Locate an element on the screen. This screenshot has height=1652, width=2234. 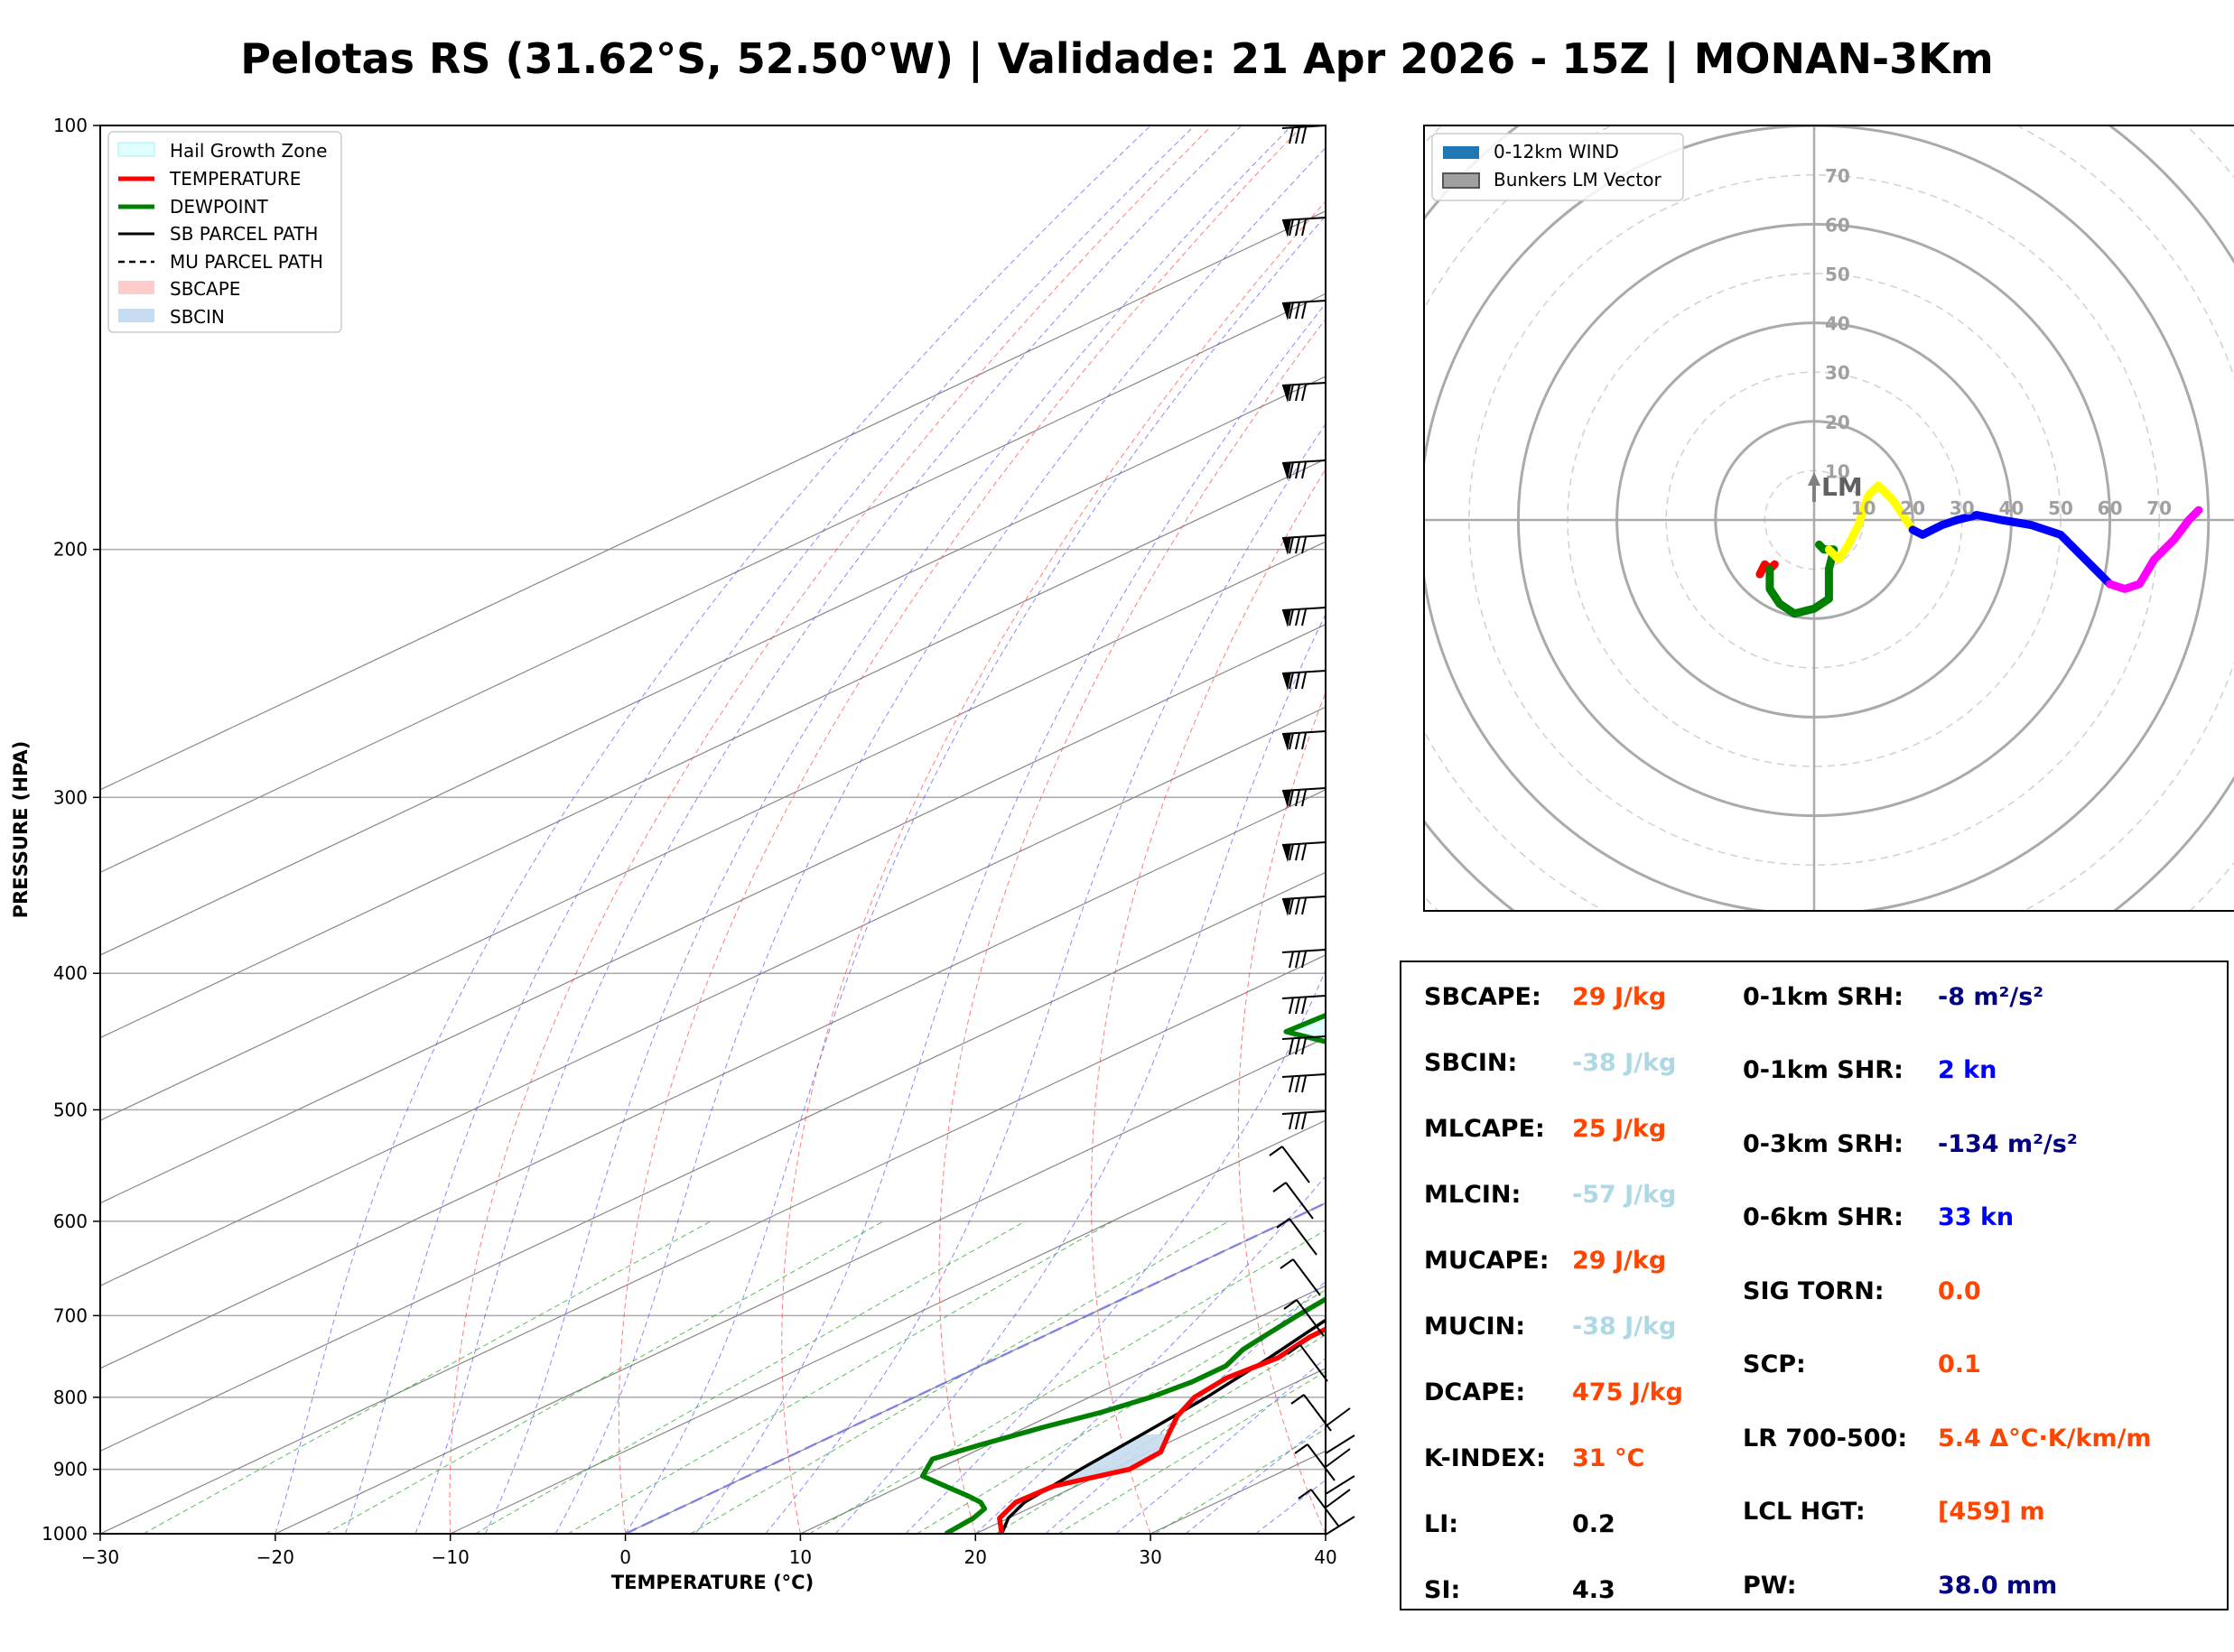
y-tick-label: 900 is located at coordinates (70, 1469).